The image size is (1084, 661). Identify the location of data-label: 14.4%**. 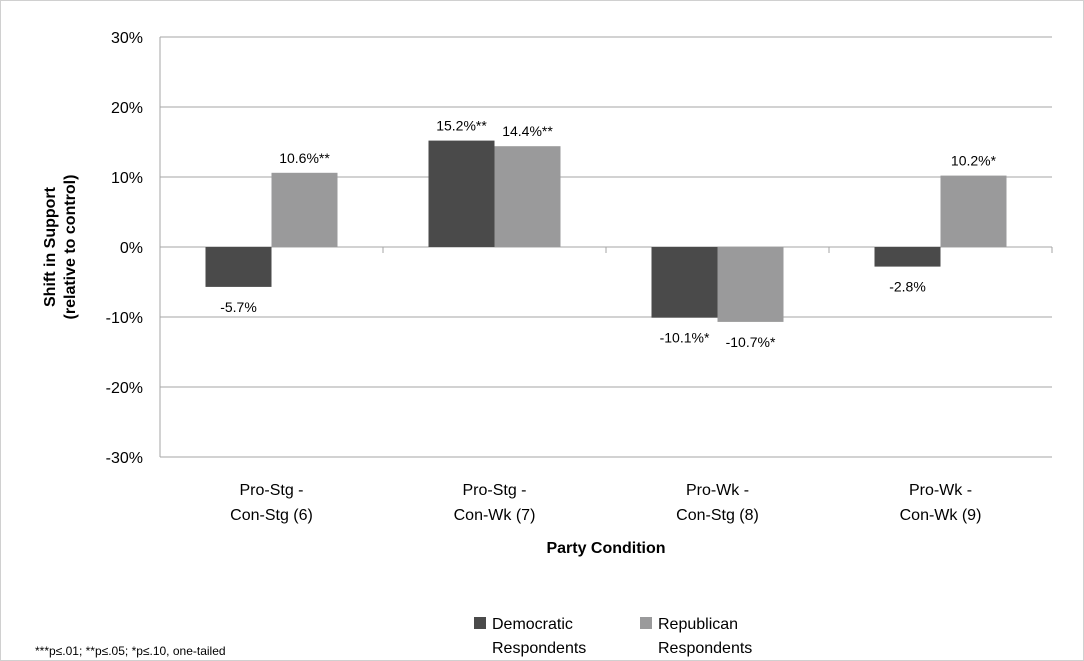
(527, 131).